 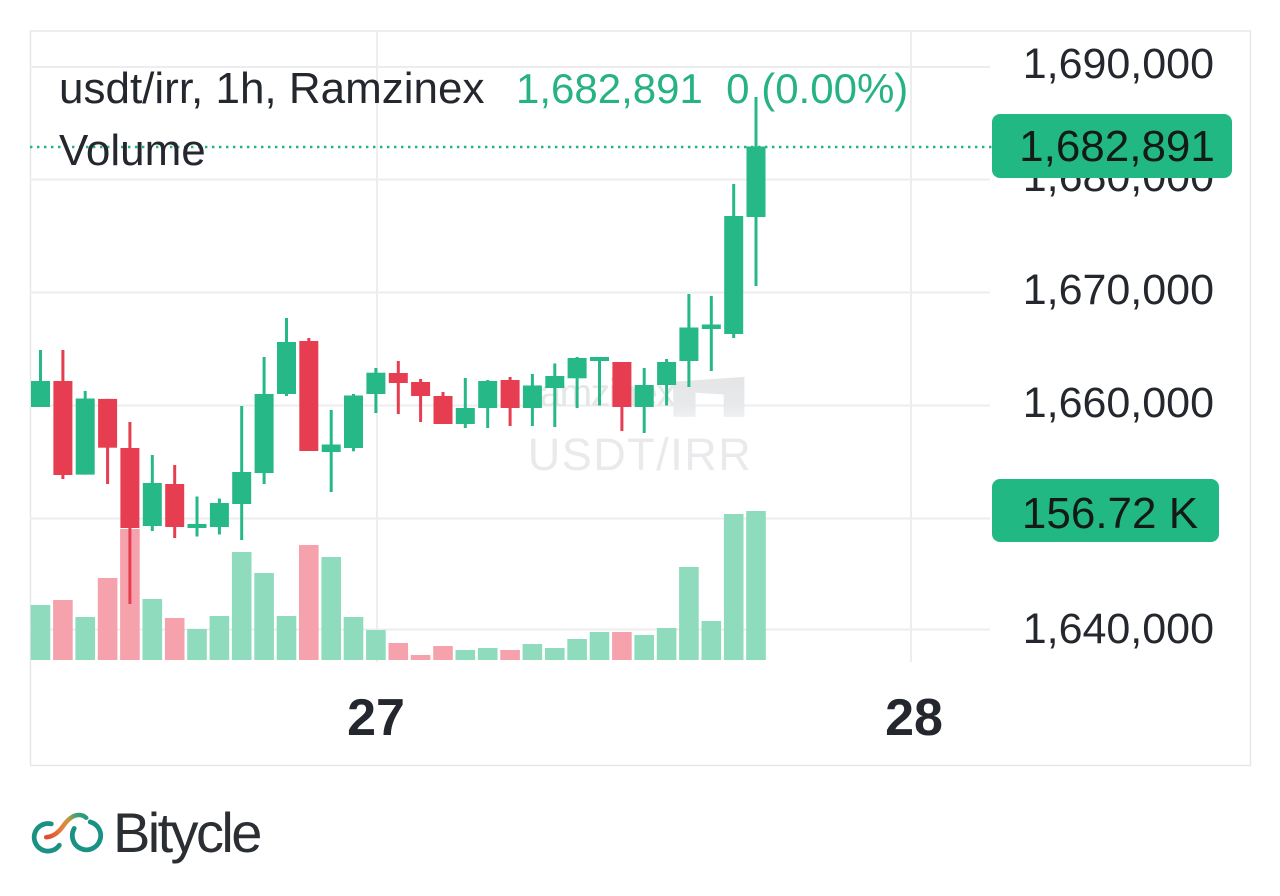 I want to click on svg-text: 27, so click(x=376, y=718).